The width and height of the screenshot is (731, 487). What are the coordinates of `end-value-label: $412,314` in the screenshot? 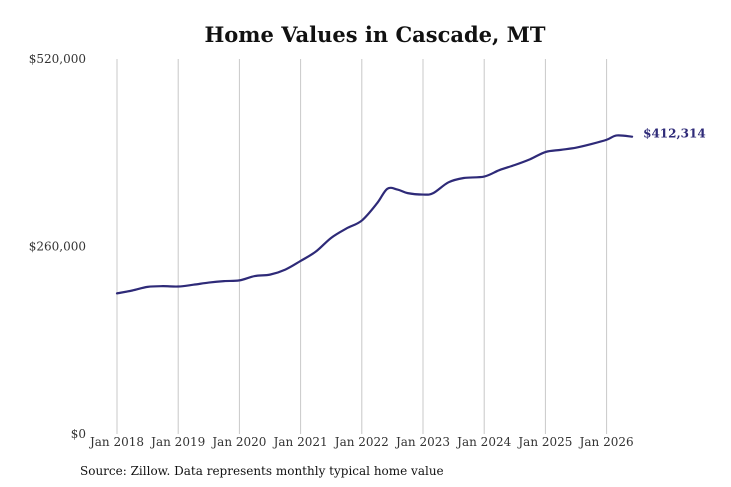 It's located at (674, 134).